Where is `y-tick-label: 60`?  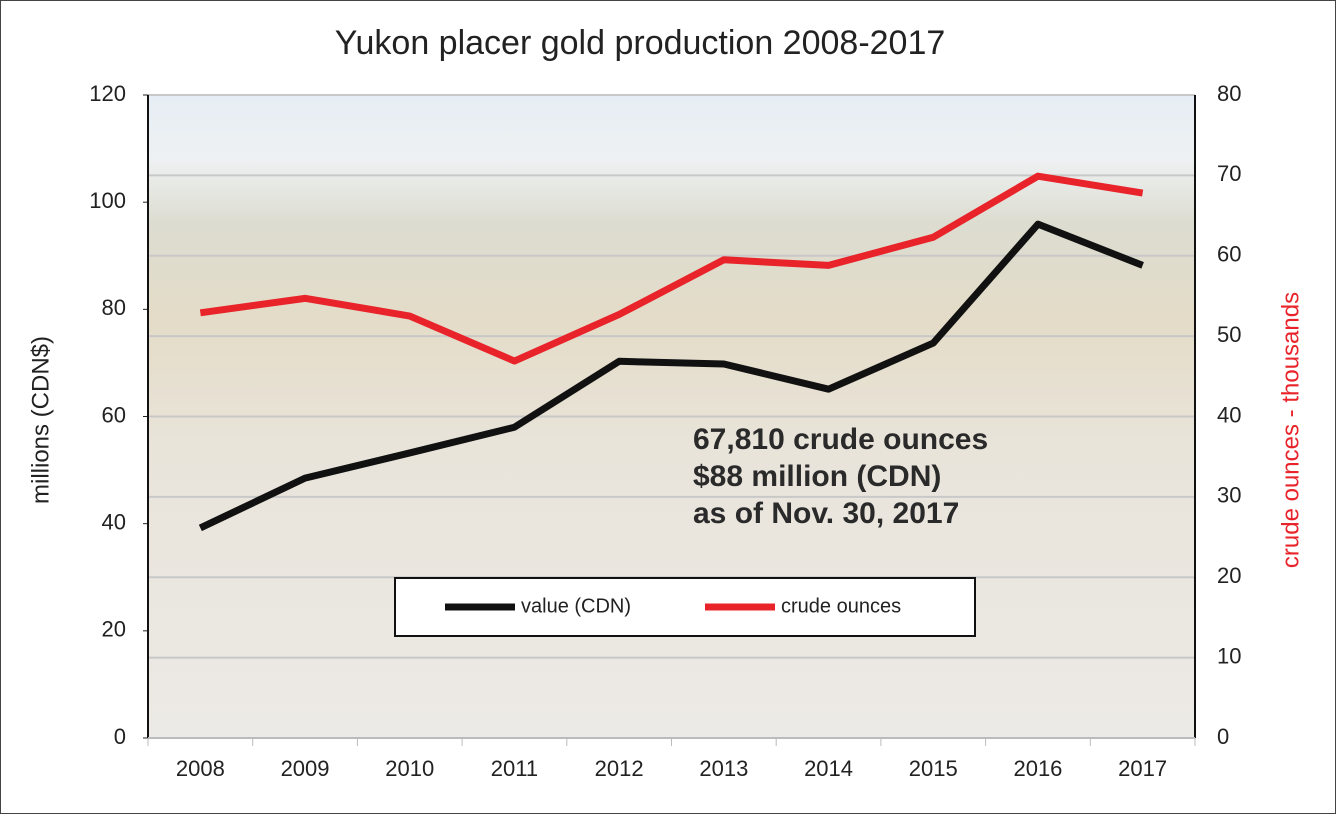 y-tick-label: 60 is located at coordinates (114, 414).